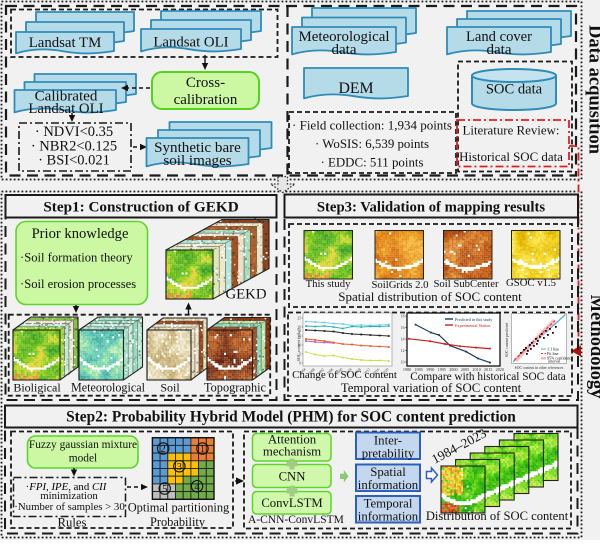  I want to click on svg-text:Temporal variation of SOC cont: Temporal variation of SOC content, so click(431, 388).